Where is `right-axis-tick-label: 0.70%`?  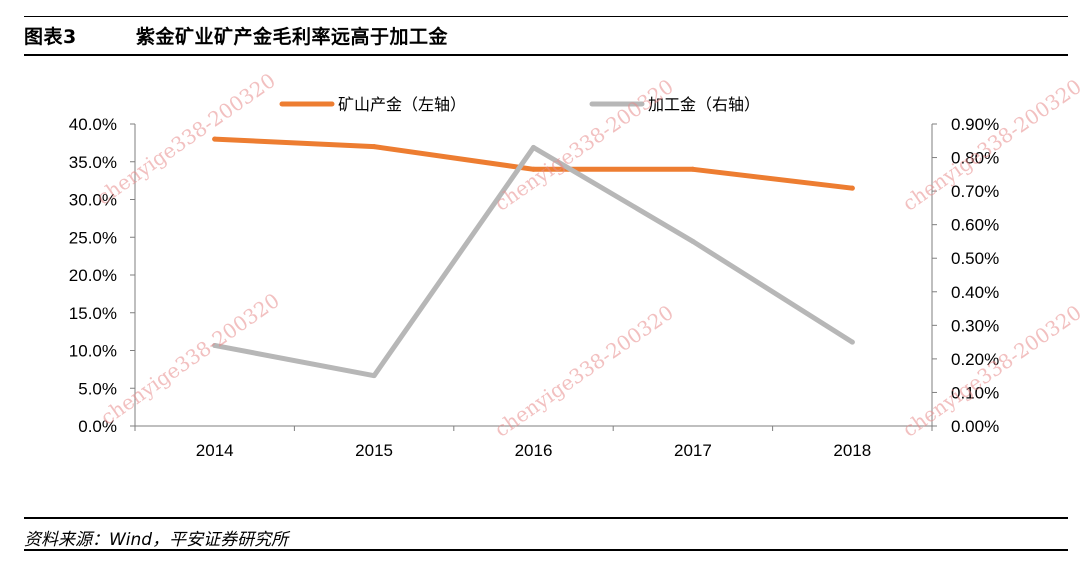
right-axis-tick-label: 0.70% is located at coordinates (975, 191).